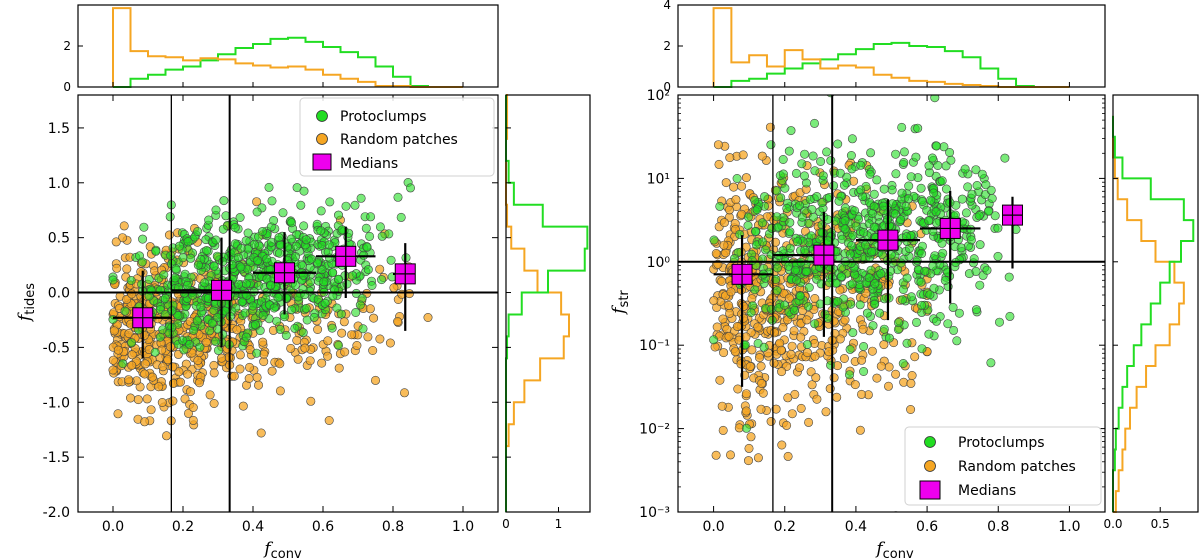  What do you see at coordinates (891, 47) in the screenshot?
I see `top-hist-random` at bounding box center [891, 47].